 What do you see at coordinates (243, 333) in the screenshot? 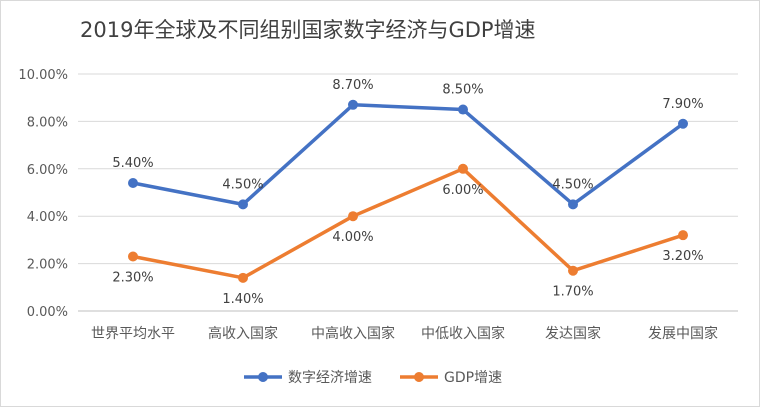
I see `x-category-label: 高收入国家` at bounding box center [243, 333].